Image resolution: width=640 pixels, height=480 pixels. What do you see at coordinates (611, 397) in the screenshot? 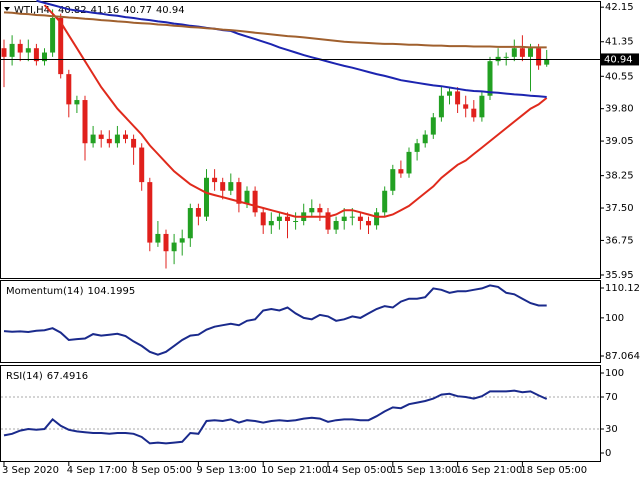
I see `y-tick-label: 70` at bounding box center [611, 397].